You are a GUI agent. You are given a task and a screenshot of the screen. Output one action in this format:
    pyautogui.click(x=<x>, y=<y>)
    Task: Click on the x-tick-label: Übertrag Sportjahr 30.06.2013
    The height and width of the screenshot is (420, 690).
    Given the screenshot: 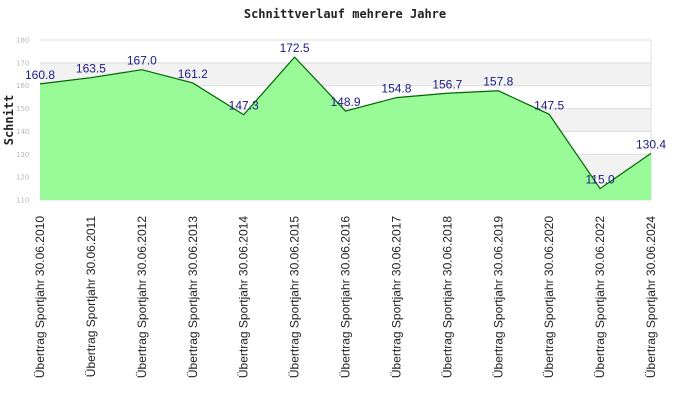 What is the action you would take?
    pyautogui.click(x=193, y=297)
    